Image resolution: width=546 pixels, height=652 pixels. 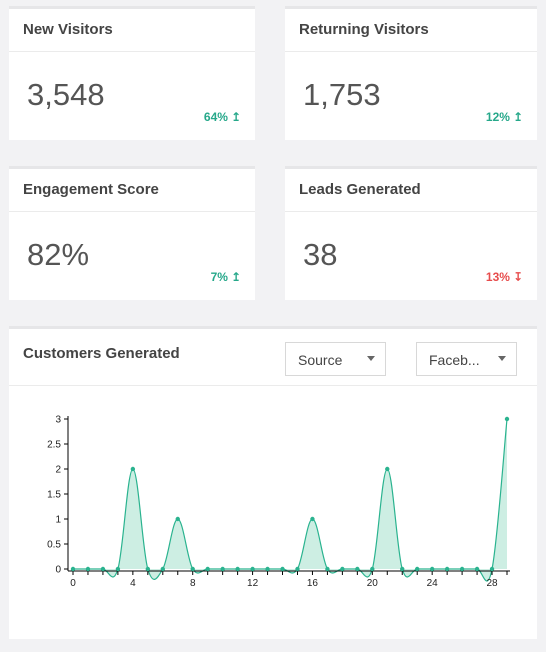 What do you see at coordinates (132, 30) in the screenshot?
I see `card-title: New Visitors` at bounding box center [132, 30].